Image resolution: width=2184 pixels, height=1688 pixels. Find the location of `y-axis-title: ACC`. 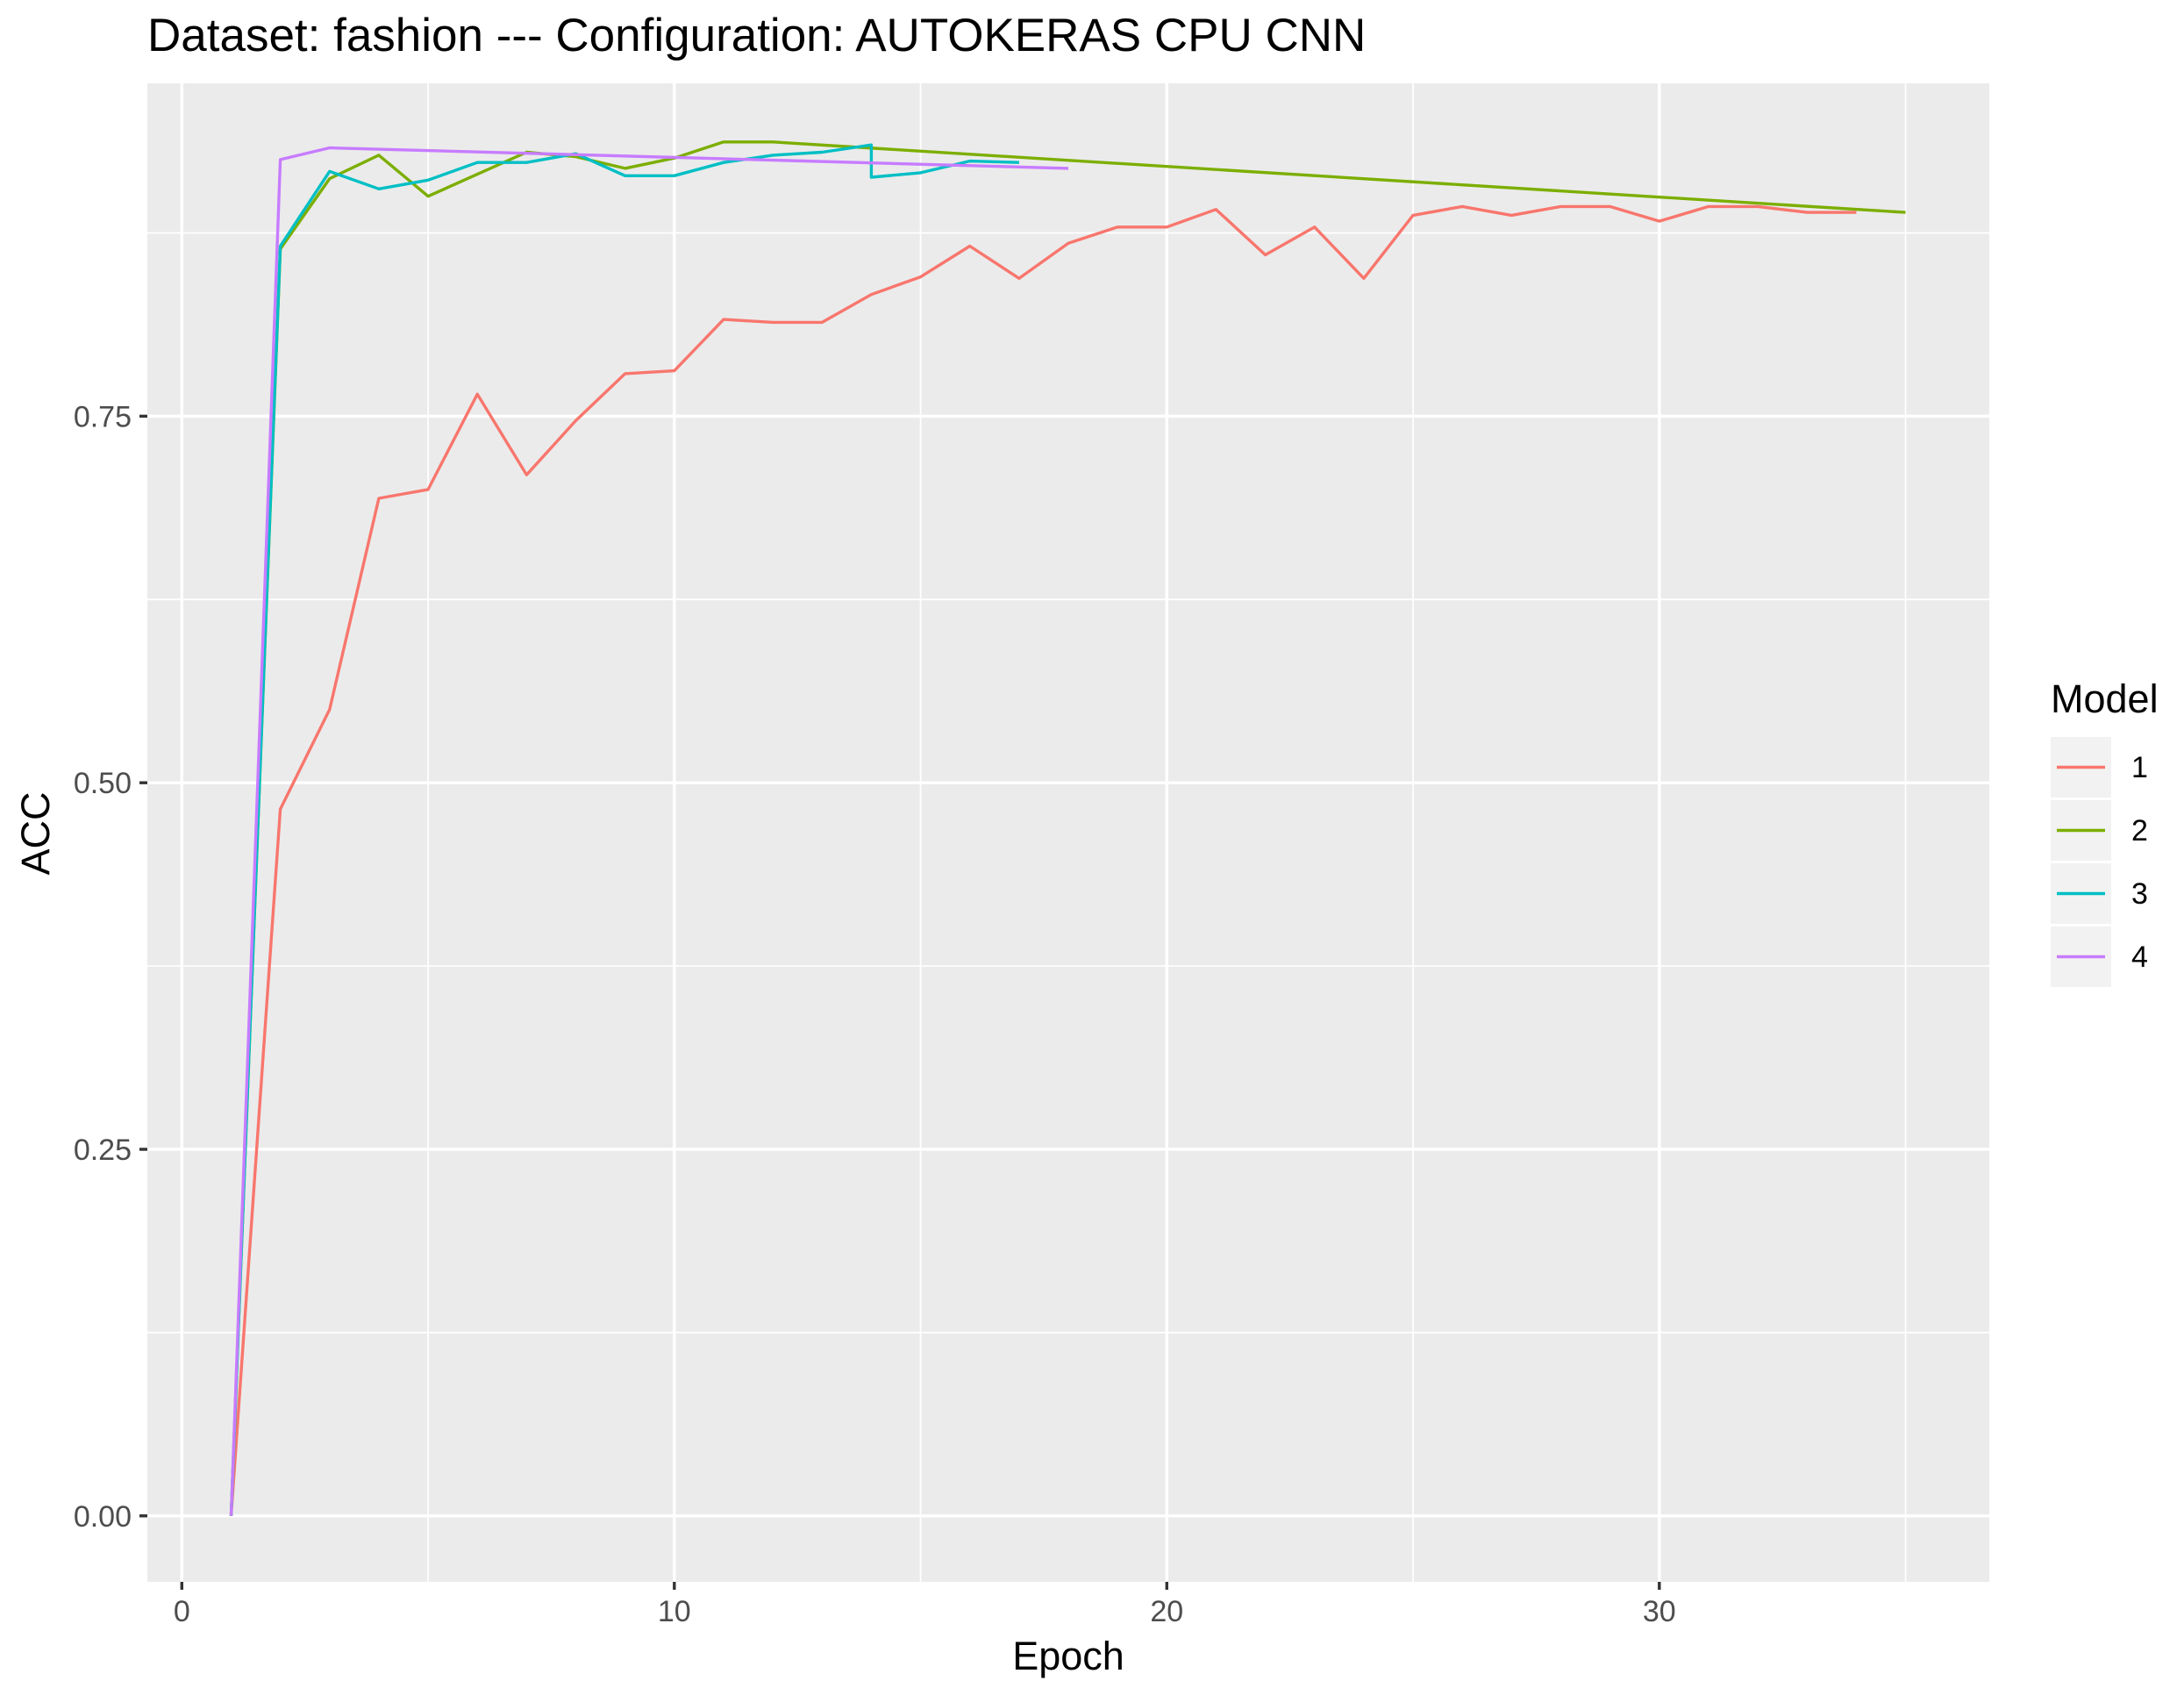

y-axis-title: ACC is located at coordinates (35, 833).